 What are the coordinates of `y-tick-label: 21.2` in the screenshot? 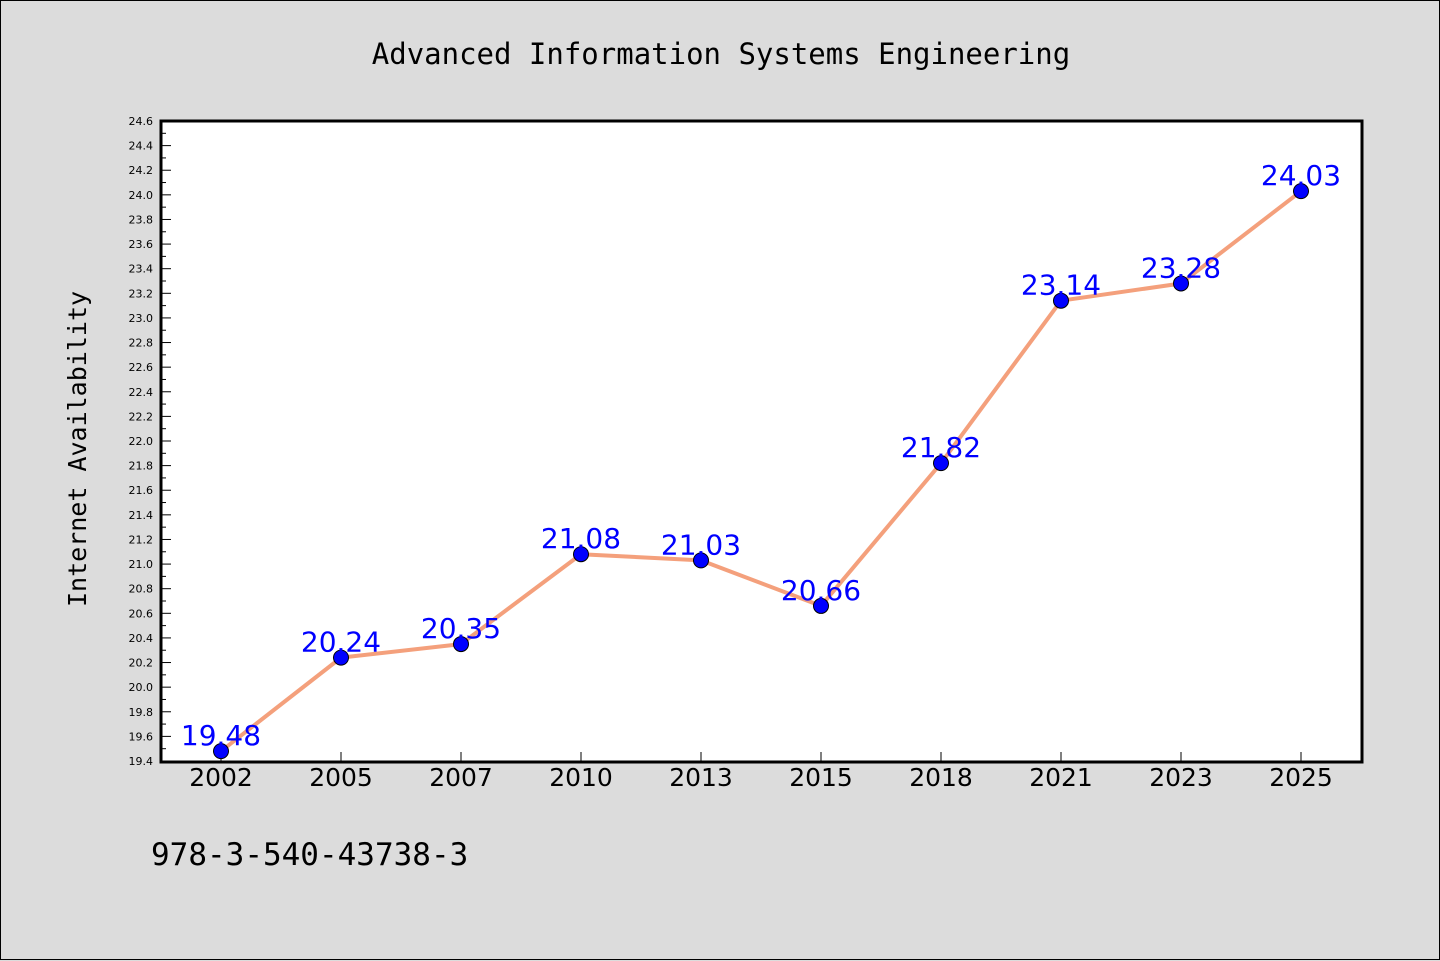 It's located at (141, 539).